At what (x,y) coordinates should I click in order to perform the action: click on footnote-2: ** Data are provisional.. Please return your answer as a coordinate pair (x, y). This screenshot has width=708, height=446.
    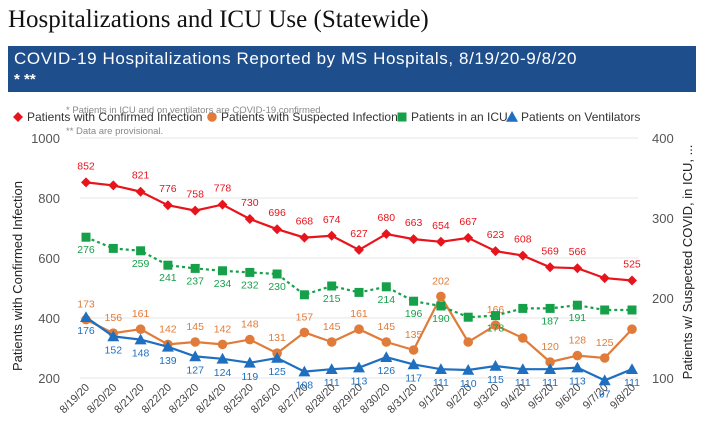
    Looking at the image, I should click on (114, 131).